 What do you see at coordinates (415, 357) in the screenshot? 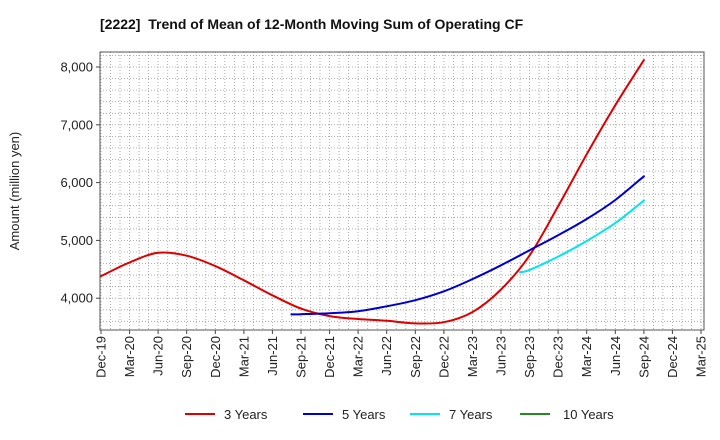
I see `x-tick-label: Sep-22` at bounding box center [415, 357].